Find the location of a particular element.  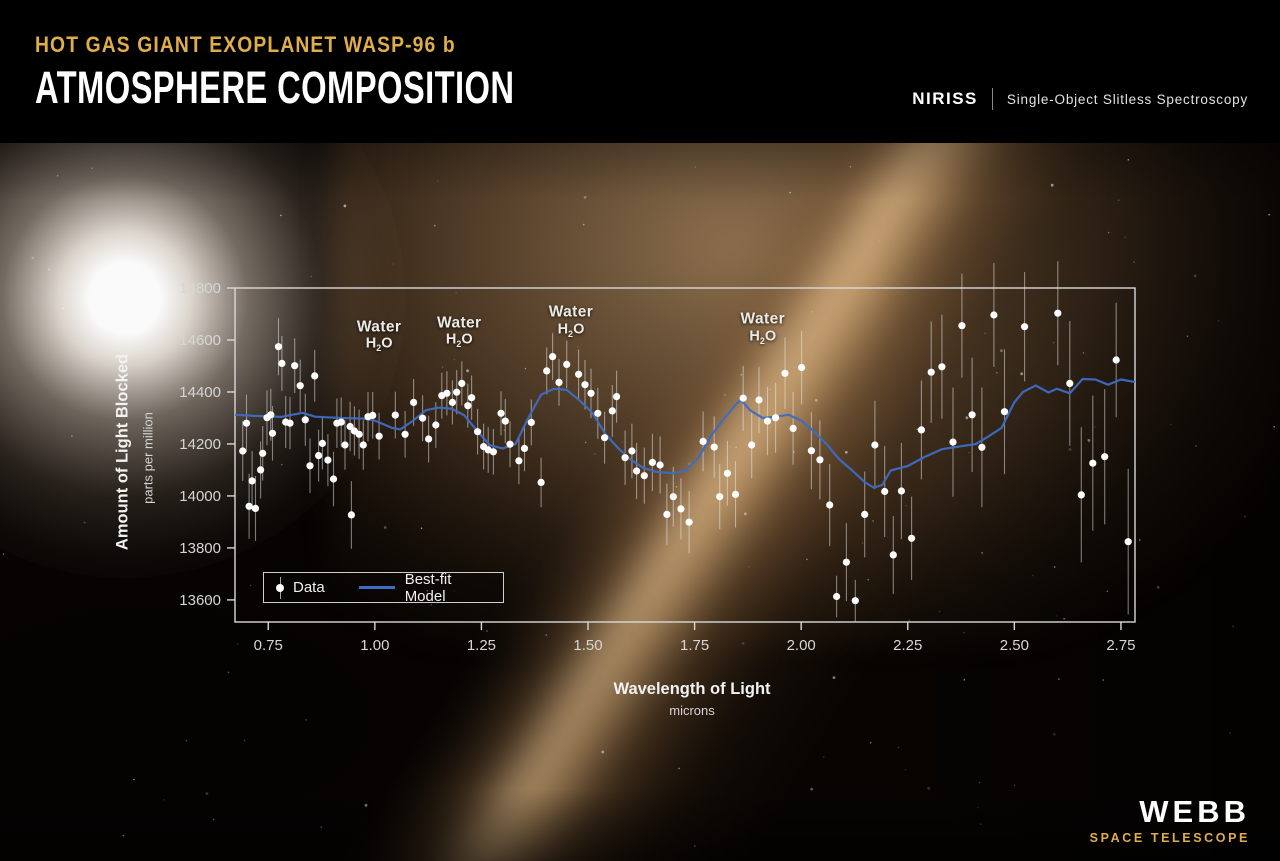

webb-logo: WEBB SPACE TELESCOPE is located at coordinates (1170, 820).